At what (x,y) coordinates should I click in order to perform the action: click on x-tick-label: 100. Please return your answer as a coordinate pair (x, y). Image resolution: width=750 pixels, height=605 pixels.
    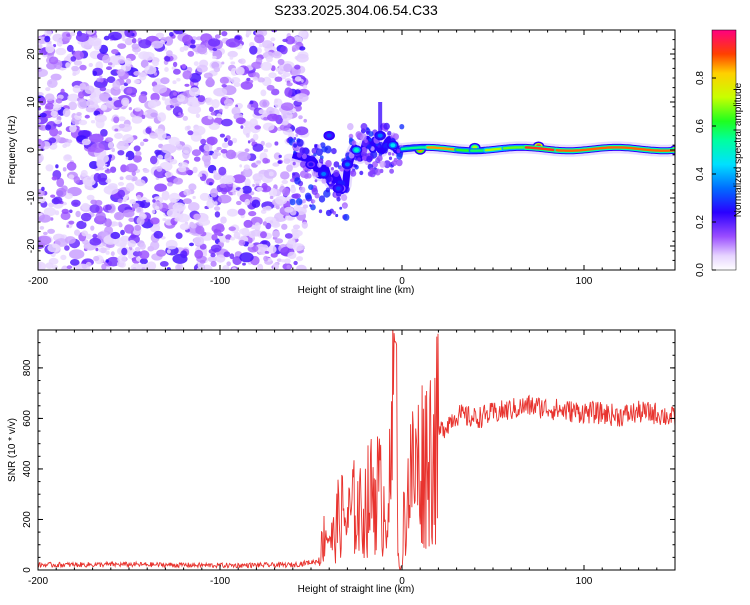
    Looking at the image, I should click on (584, 581).